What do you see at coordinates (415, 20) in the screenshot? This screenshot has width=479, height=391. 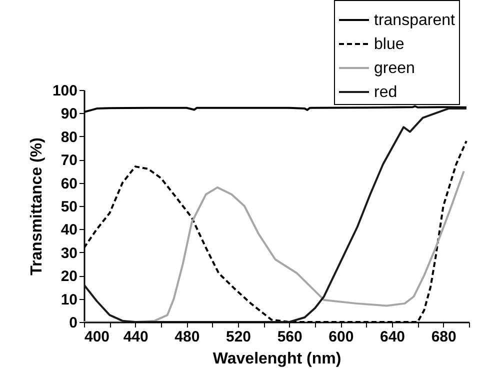 I see `legend-label: transparent` at bounding box center [415, 20].